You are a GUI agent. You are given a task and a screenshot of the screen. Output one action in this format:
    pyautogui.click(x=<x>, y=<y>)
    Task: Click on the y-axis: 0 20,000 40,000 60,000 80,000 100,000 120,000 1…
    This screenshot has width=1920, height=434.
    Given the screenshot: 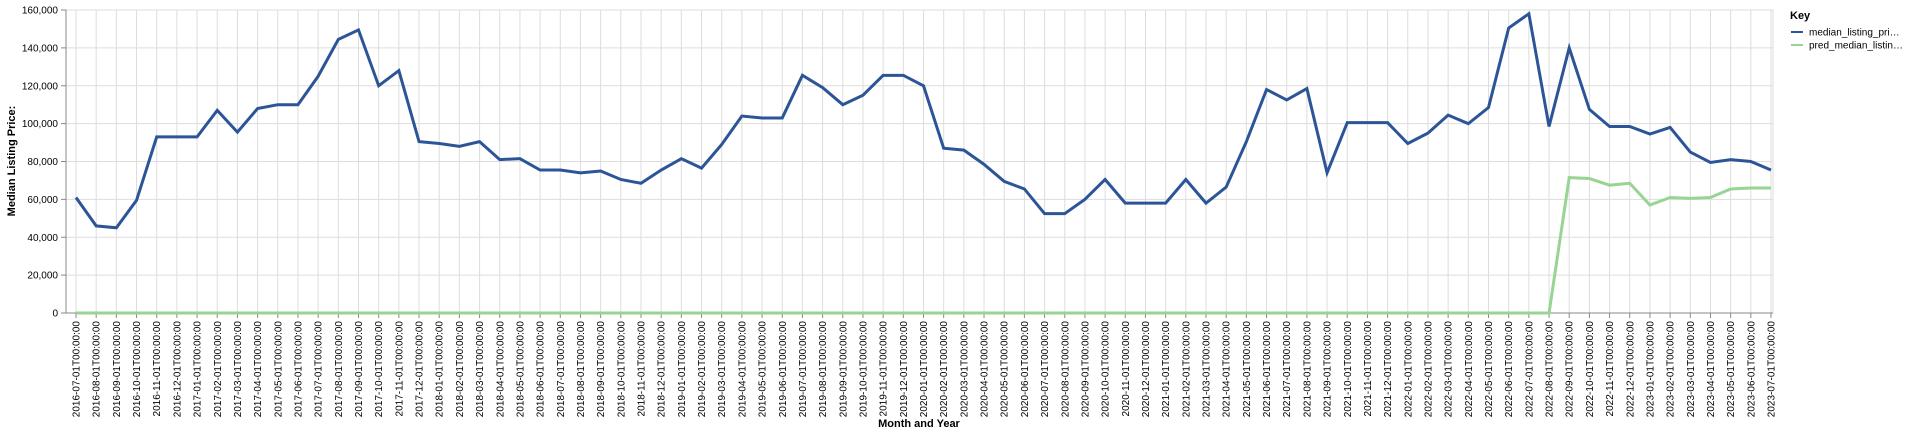 What is the action you would take?
    pyautogui.click(x=44, y=163)
    